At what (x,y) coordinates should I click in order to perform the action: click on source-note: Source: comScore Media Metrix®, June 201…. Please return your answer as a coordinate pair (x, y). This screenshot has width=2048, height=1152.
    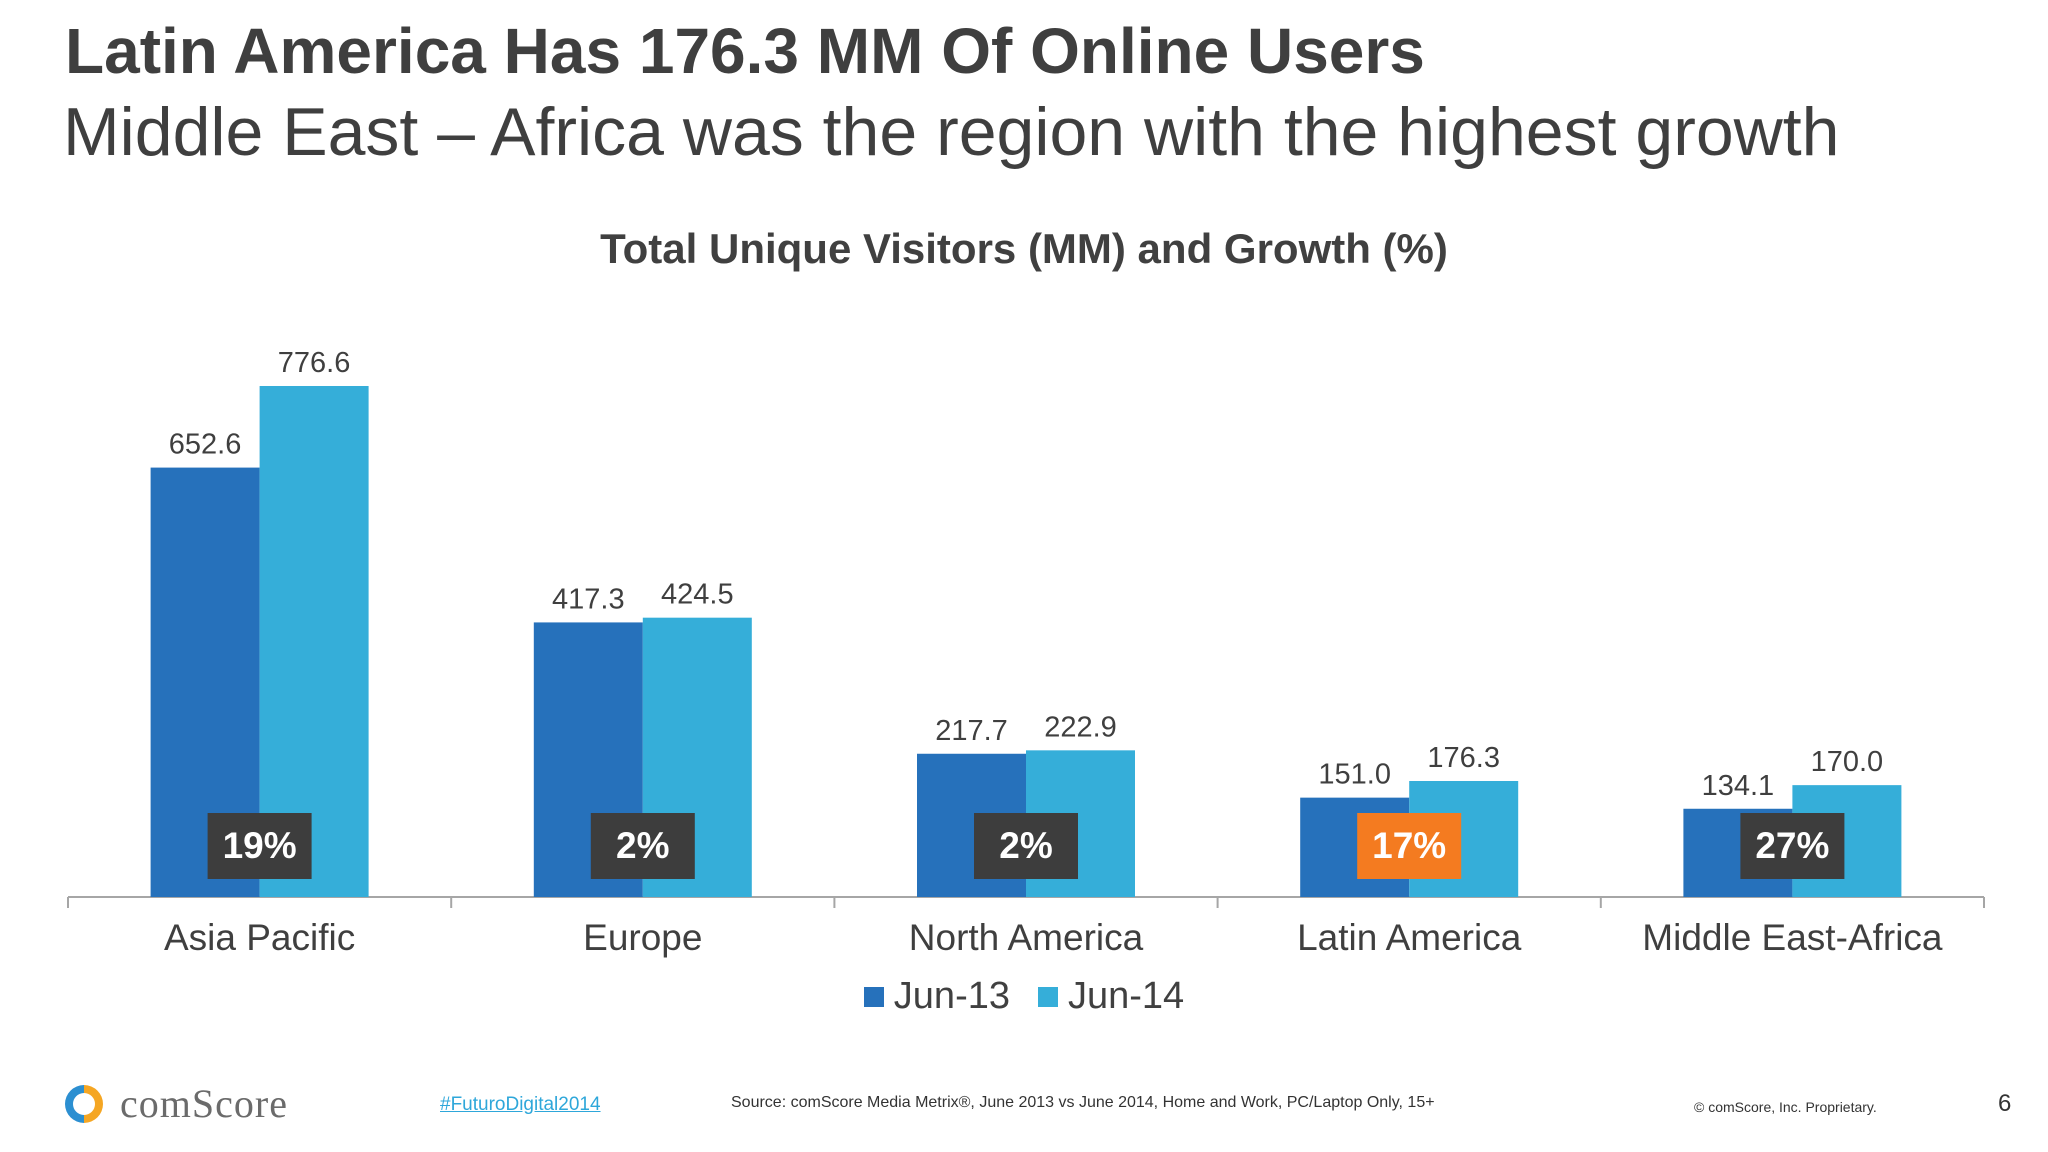
    Looking at the image, I should click on (1083, 1102).